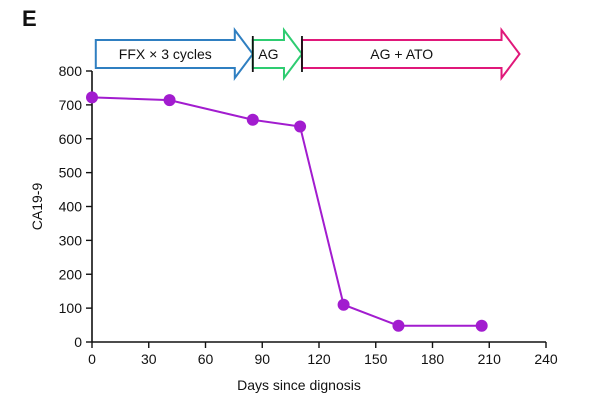  Describe the element at coordinates (376, 359) in the screenshot. I see `x-tick-label: 150` at that location.